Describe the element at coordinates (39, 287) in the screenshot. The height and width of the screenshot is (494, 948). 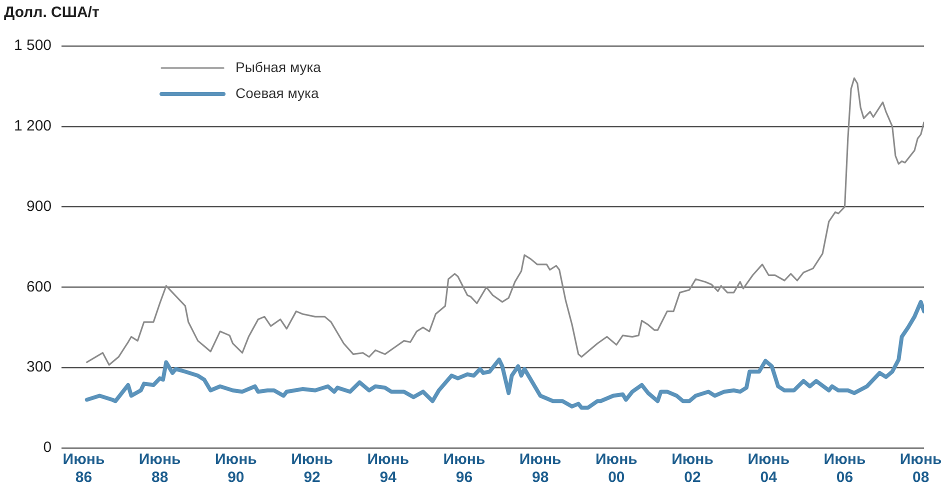
I see `y-tick-label: 600` at that location.